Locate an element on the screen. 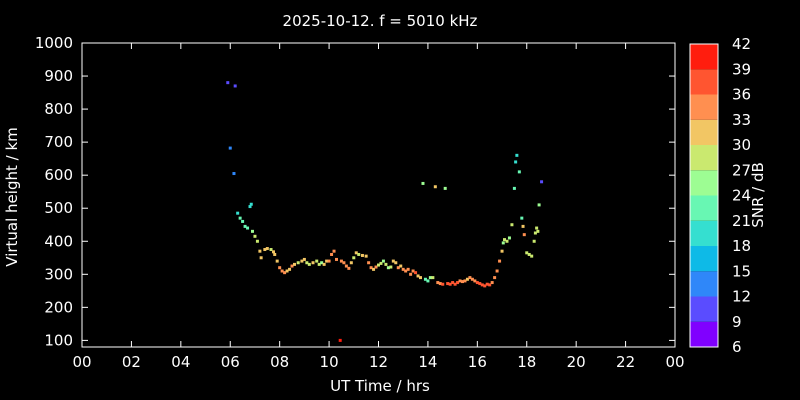 Image resolution: width=800 pixels, height=400 pixels. x-tick-label: 12 is located at coordinates (378, 362).